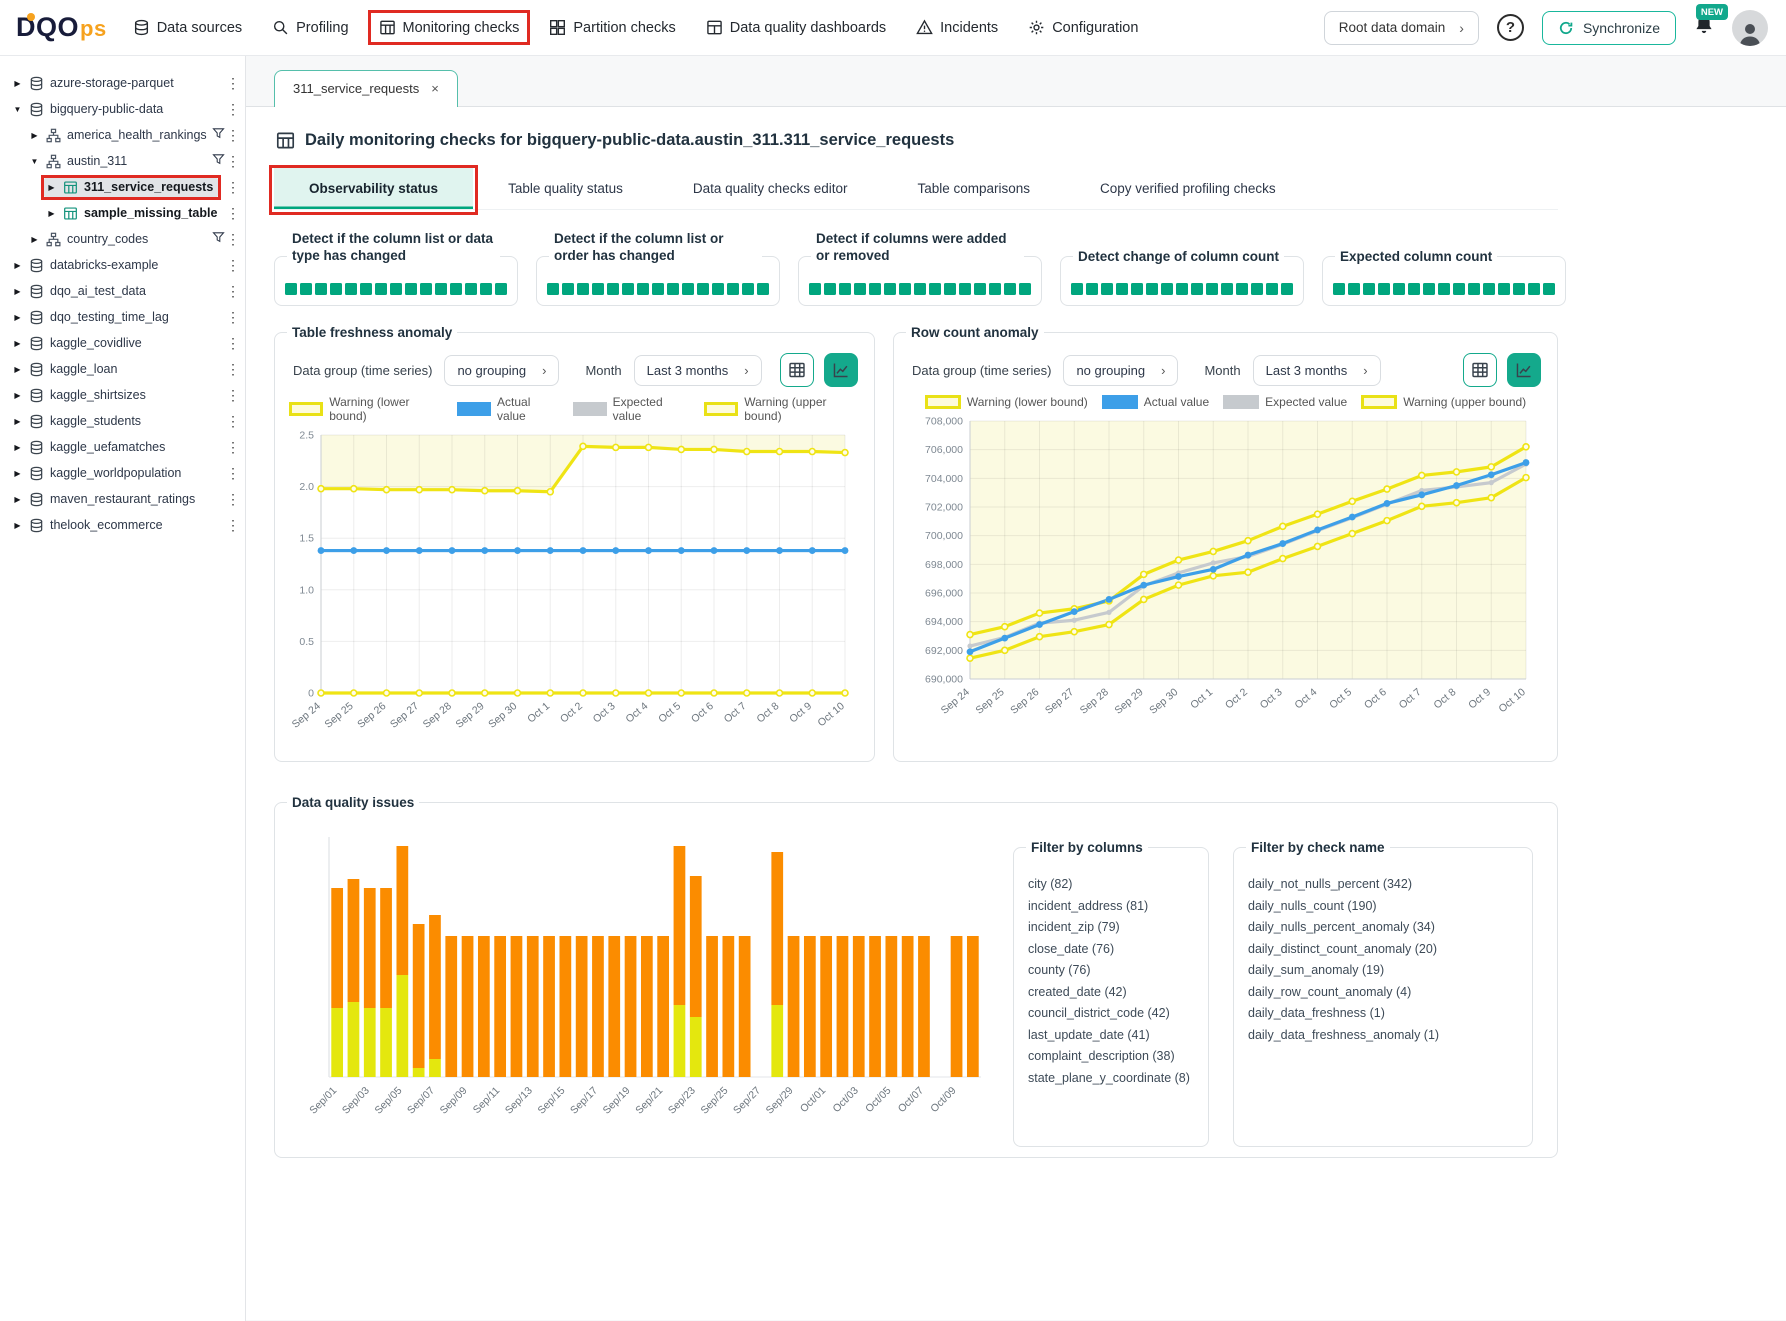 This screenshot has height=1321, width=1786. What do you see at coordinates (974, 188) in the screenshot?
I see `subtab-table-comparisons: Table comparisons` at bounding box center [974, 188].